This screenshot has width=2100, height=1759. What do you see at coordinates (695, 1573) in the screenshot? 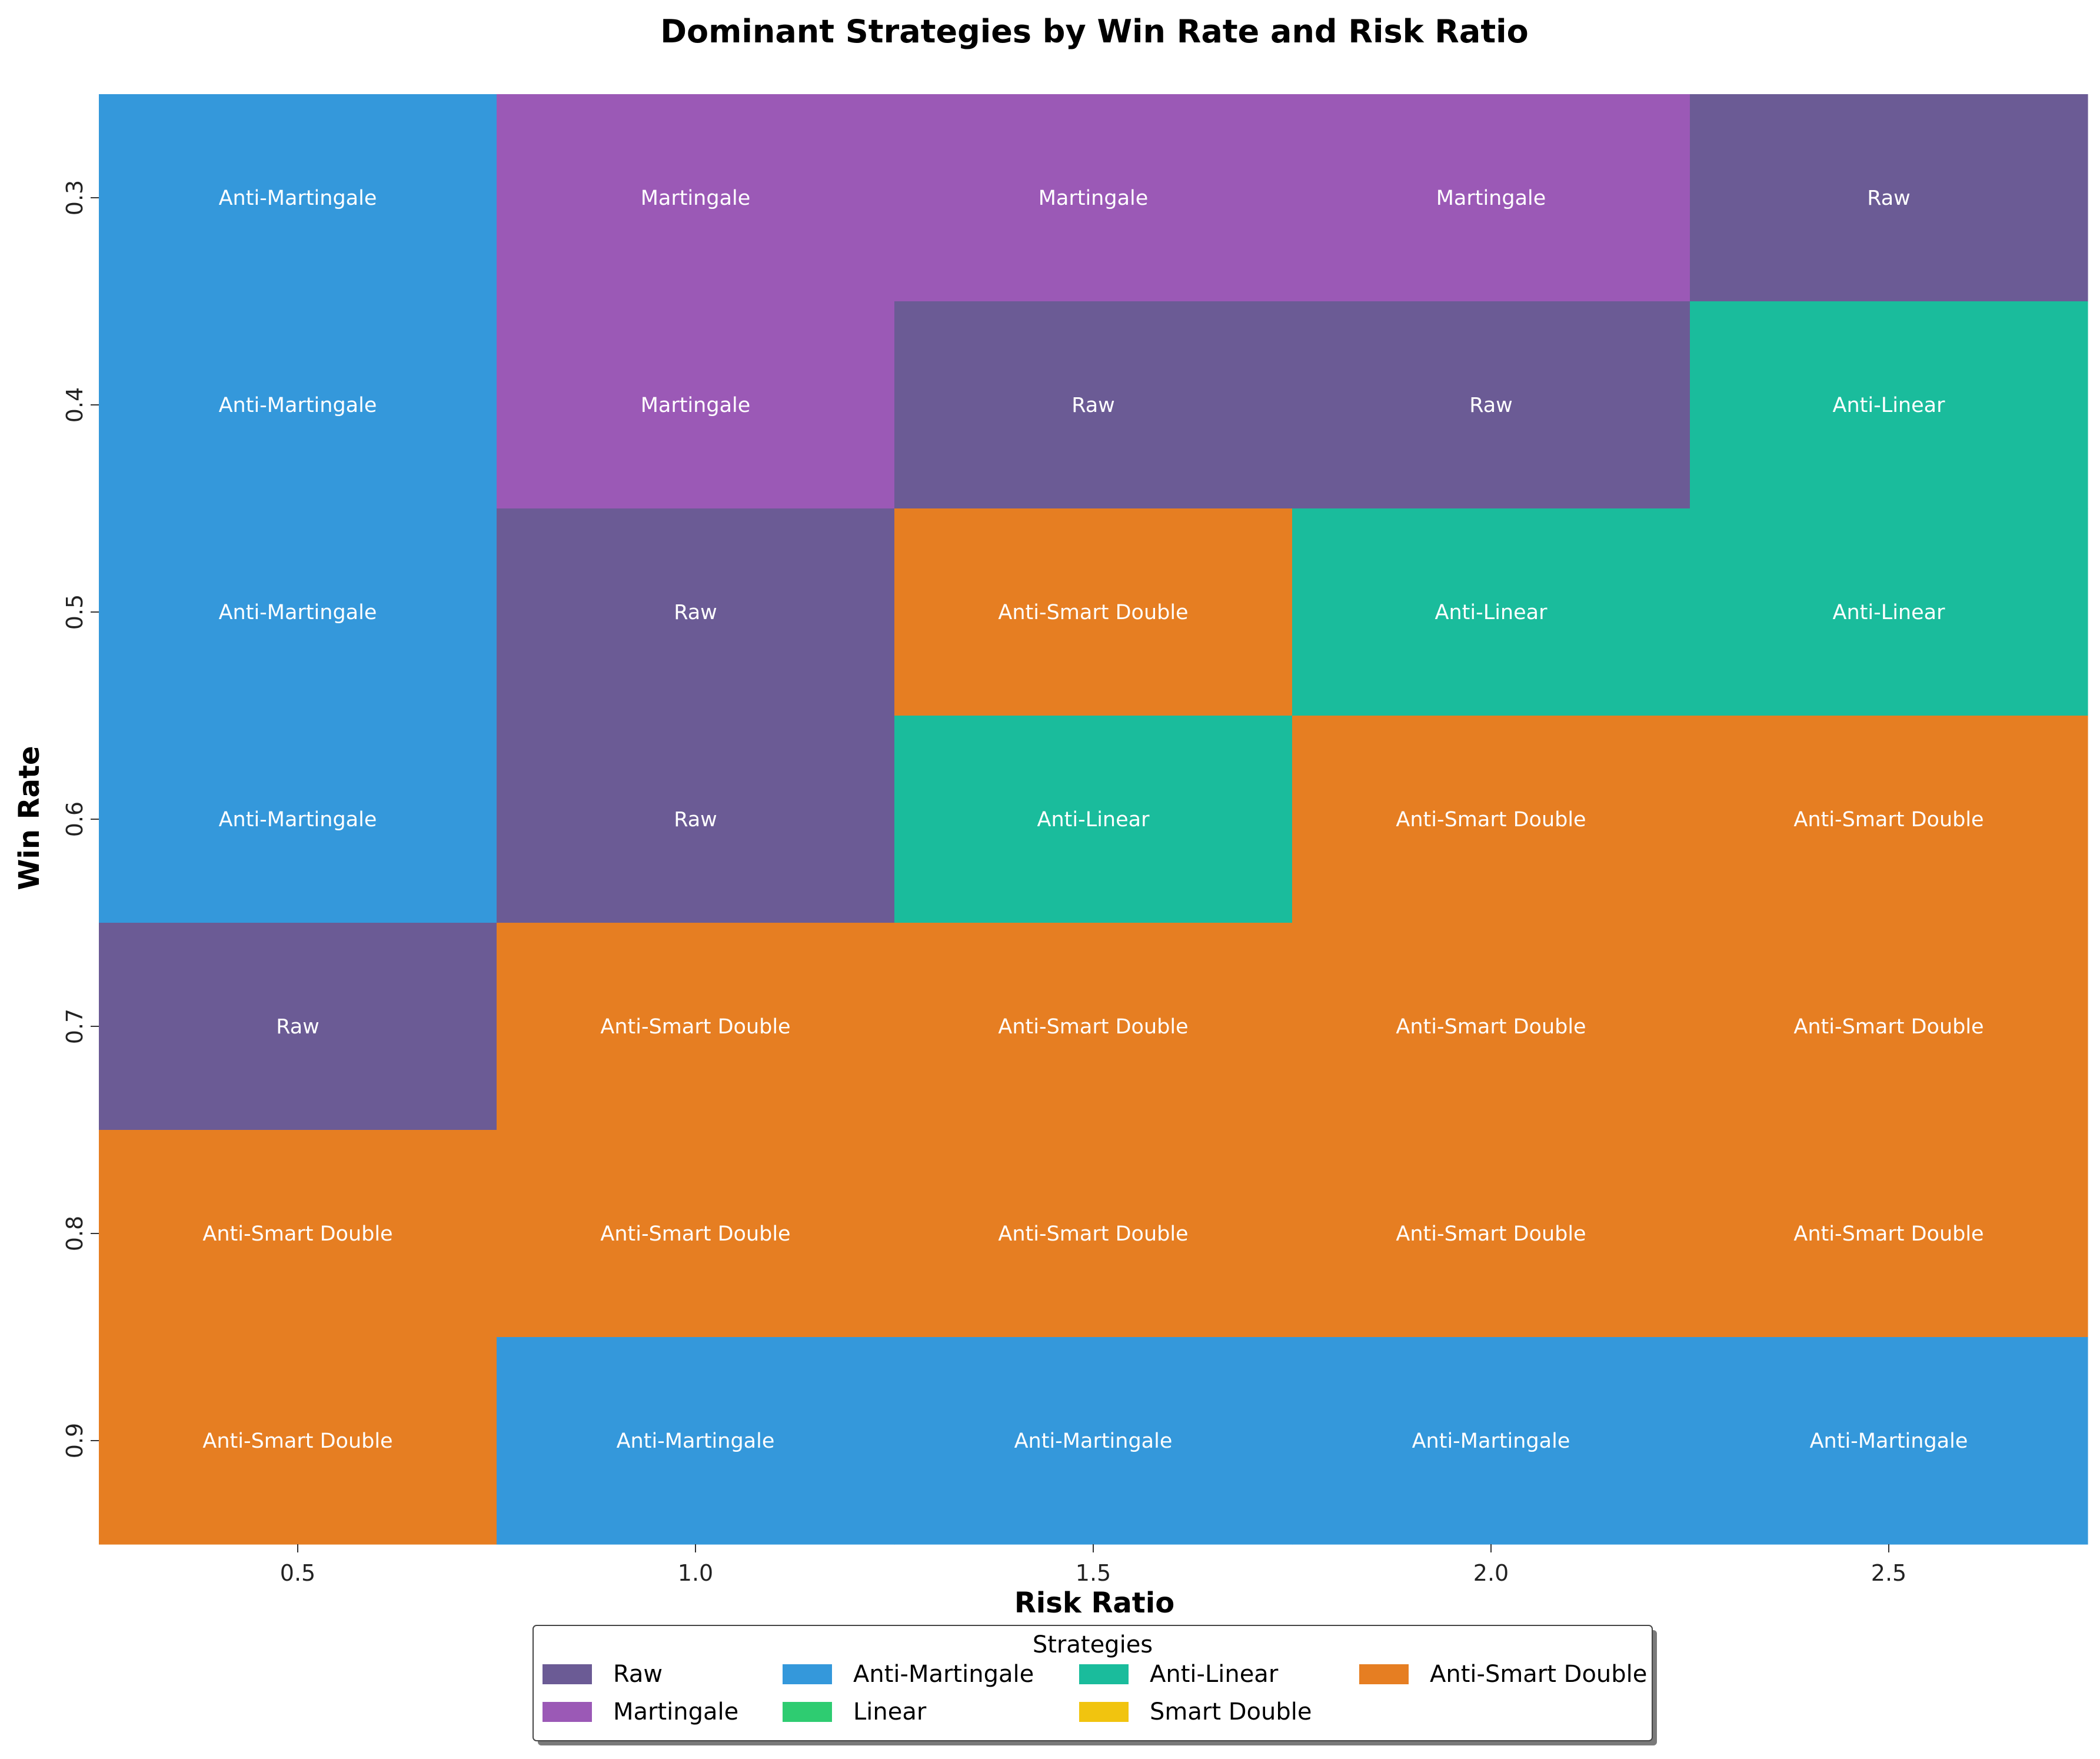
I see `x-tick-label: 1.0` at bounding box center [695, 1573].